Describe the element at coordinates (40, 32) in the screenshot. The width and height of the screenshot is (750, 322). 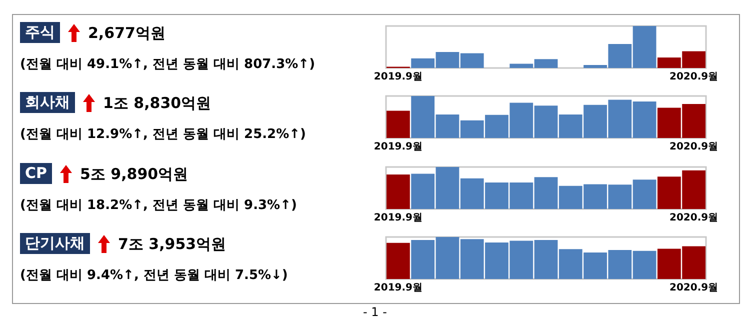
I see `text: 주식` at that location.